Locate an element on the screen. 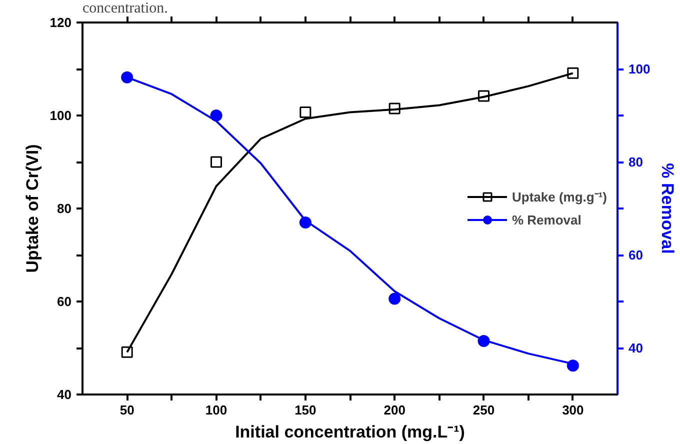 The image size is (680, 444). text: concentration. is located at coordinates (125, 8).